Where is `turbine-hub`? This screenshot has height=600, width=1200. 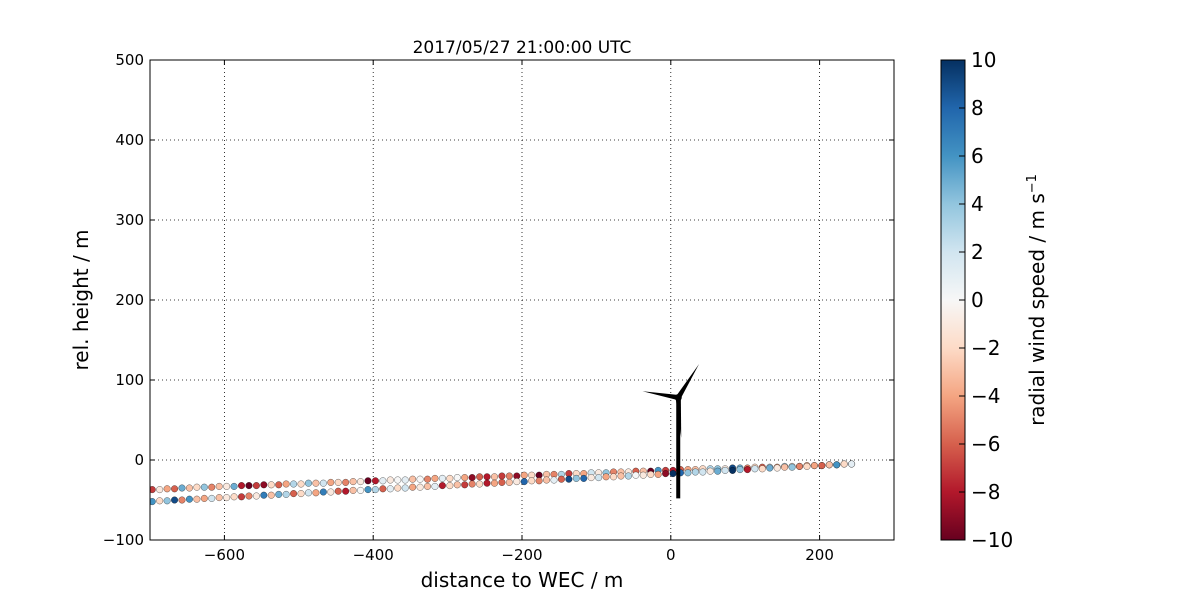
turbine-hub is located at coordinates (678, 398).